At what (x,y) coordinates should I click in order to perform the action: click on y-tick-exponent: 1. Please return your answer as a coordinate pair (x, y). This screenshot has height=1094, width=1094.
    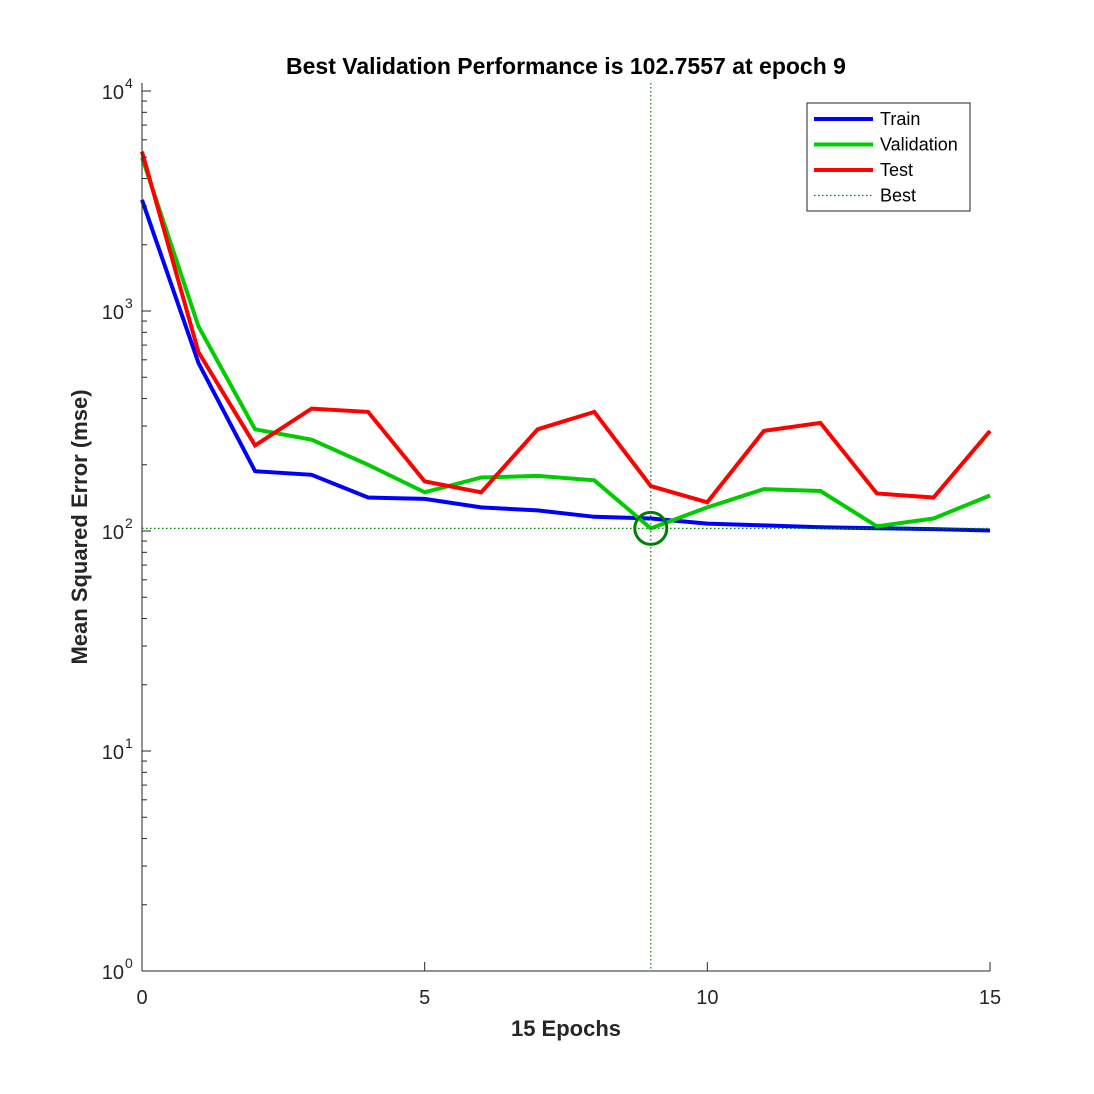
    Looking at the image, I should click on (129, 743).